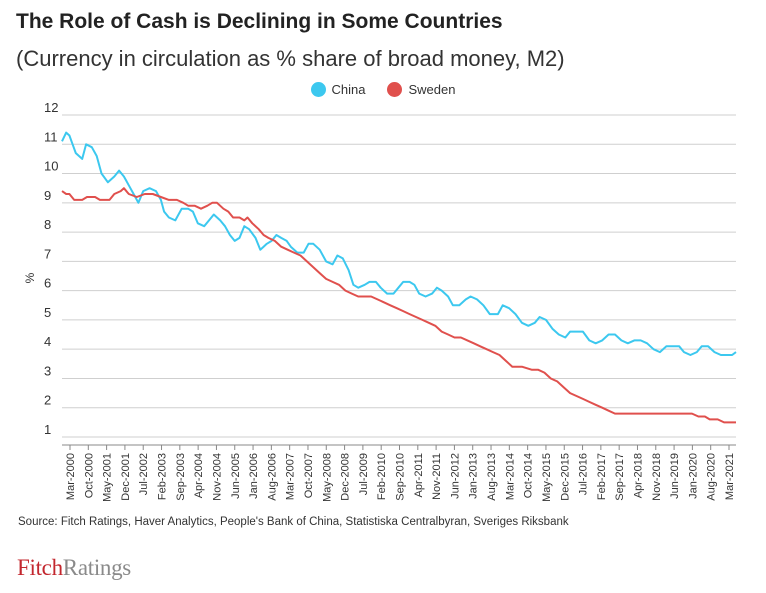 This screenshot has width=766, height=593. What do you see at coordinates (620, 477) in the screenshot?
I see `x-tick-label: Sep-2017` at bounding box center [620, 477].